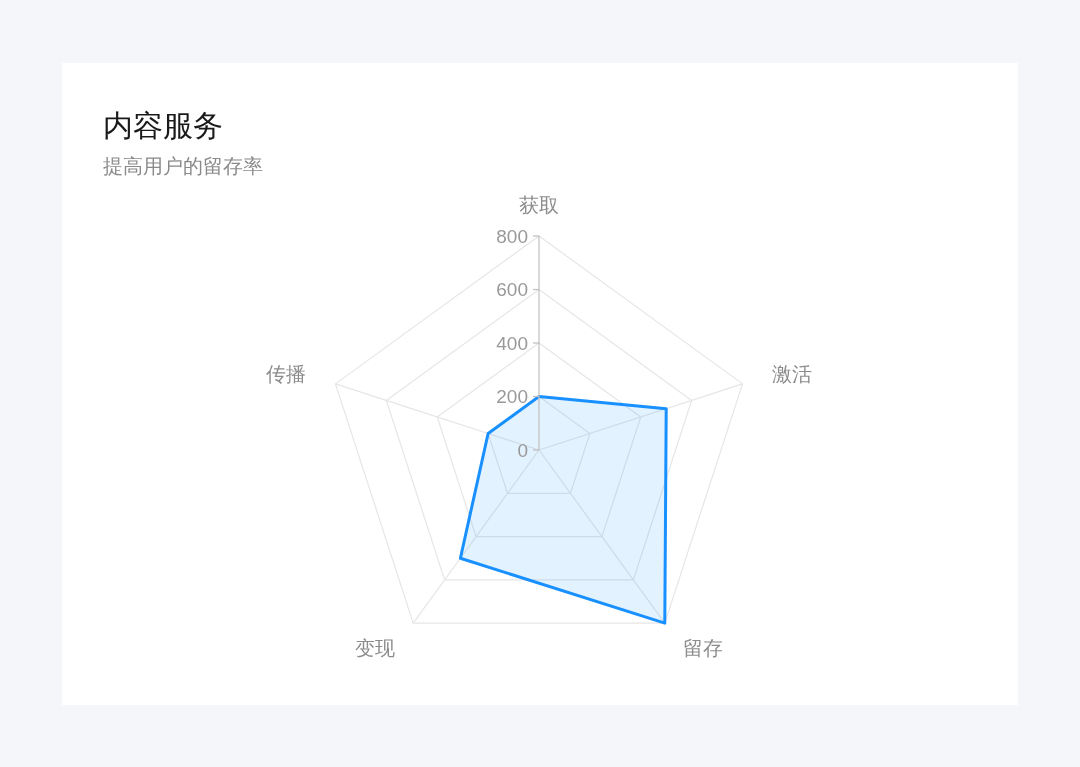 The image size is (1080, 767). I want to click on chart-subtitle: 提高用户的留存率, so click(183, 166).